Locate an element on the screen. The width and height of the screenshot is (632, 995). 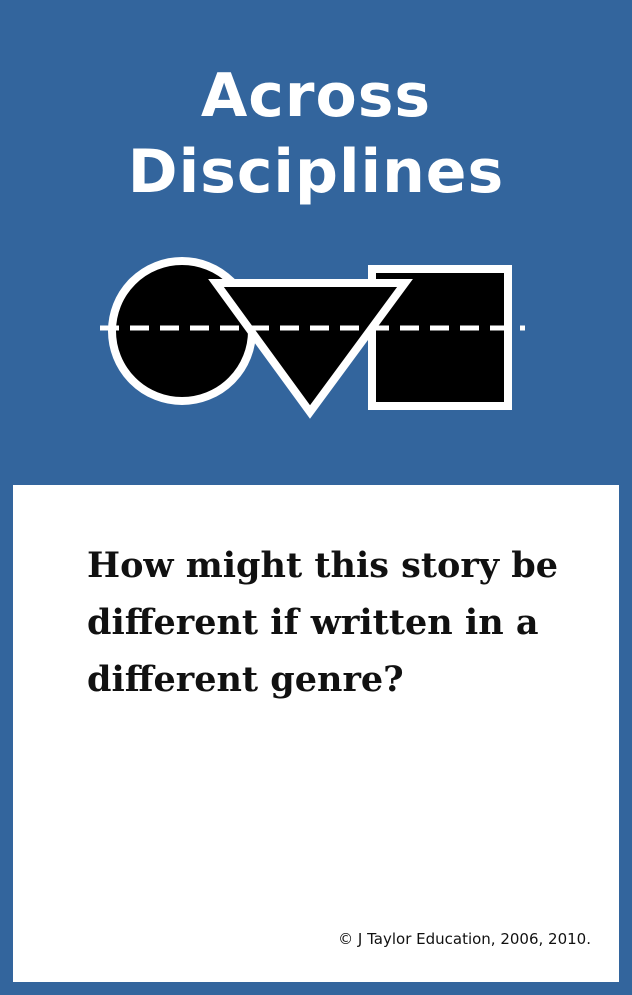
copyright-text: © J Taylor Education, 2006, 2010. is located at coordinates (464, 939).